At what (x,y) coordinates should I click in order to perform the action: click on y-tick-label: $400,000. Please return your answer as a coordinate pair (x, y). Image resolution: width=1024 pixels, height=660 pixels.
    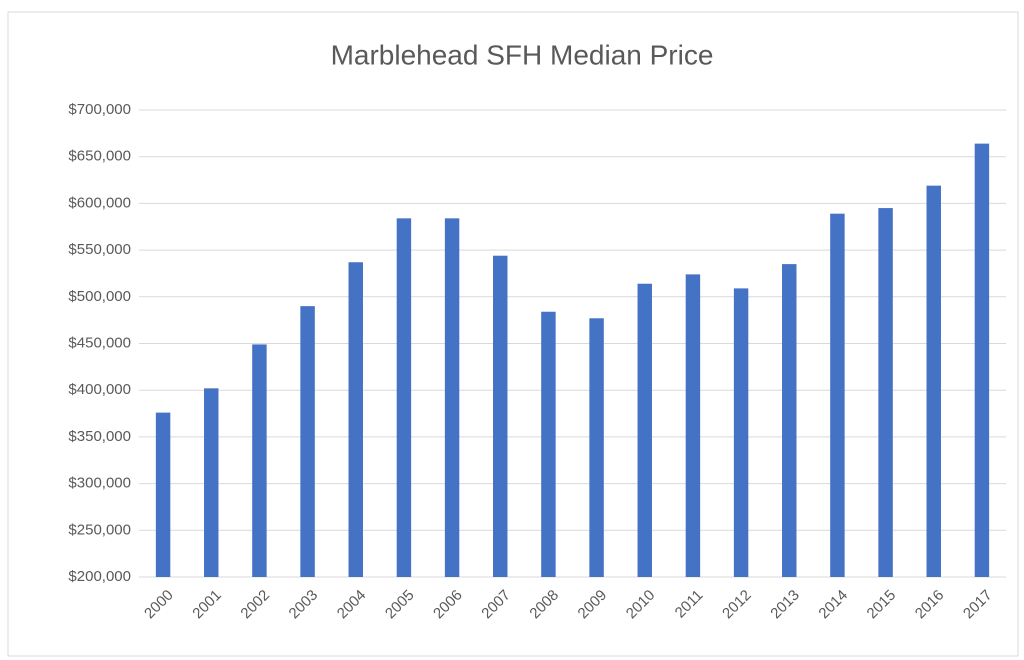
    Looking at the image, I should click on (99, 389).